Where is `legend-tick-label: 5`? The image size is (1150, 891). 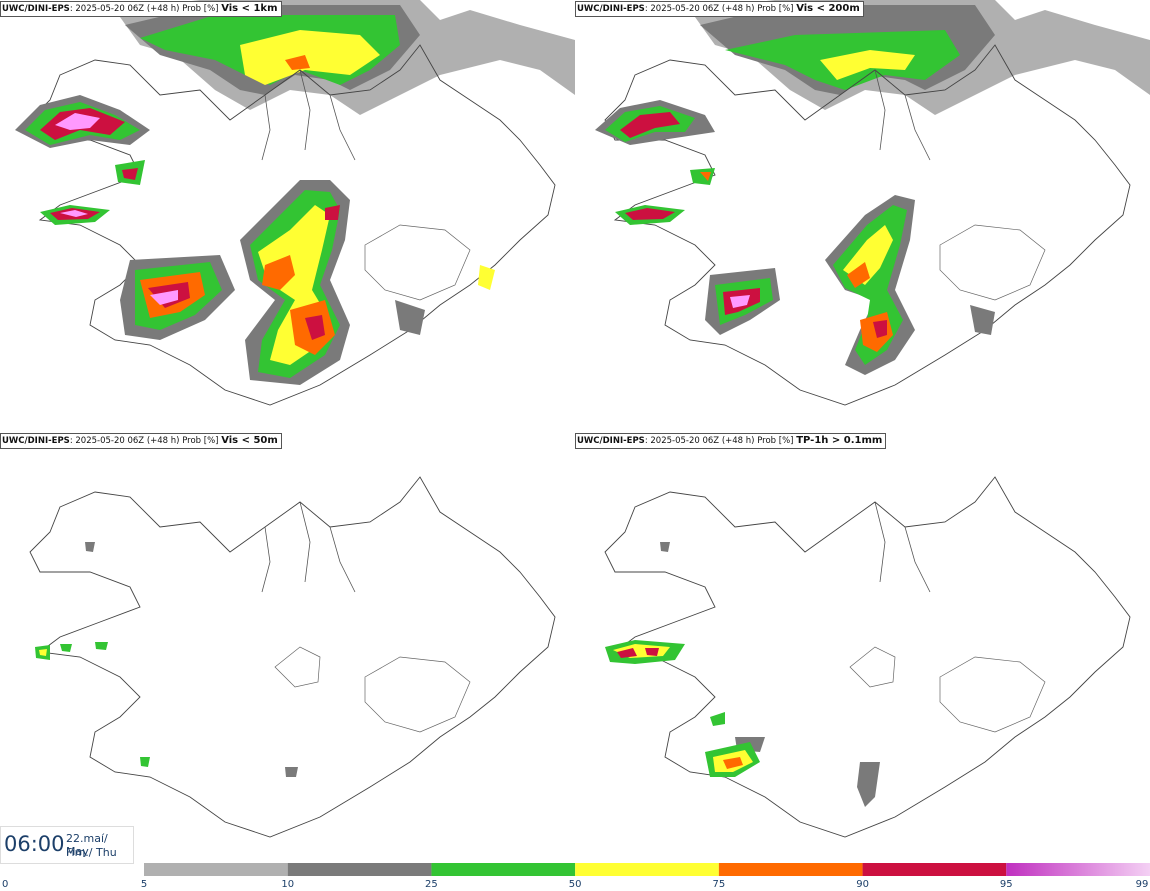 legend-tick-label: 5 is located at coordinates (144, 884).